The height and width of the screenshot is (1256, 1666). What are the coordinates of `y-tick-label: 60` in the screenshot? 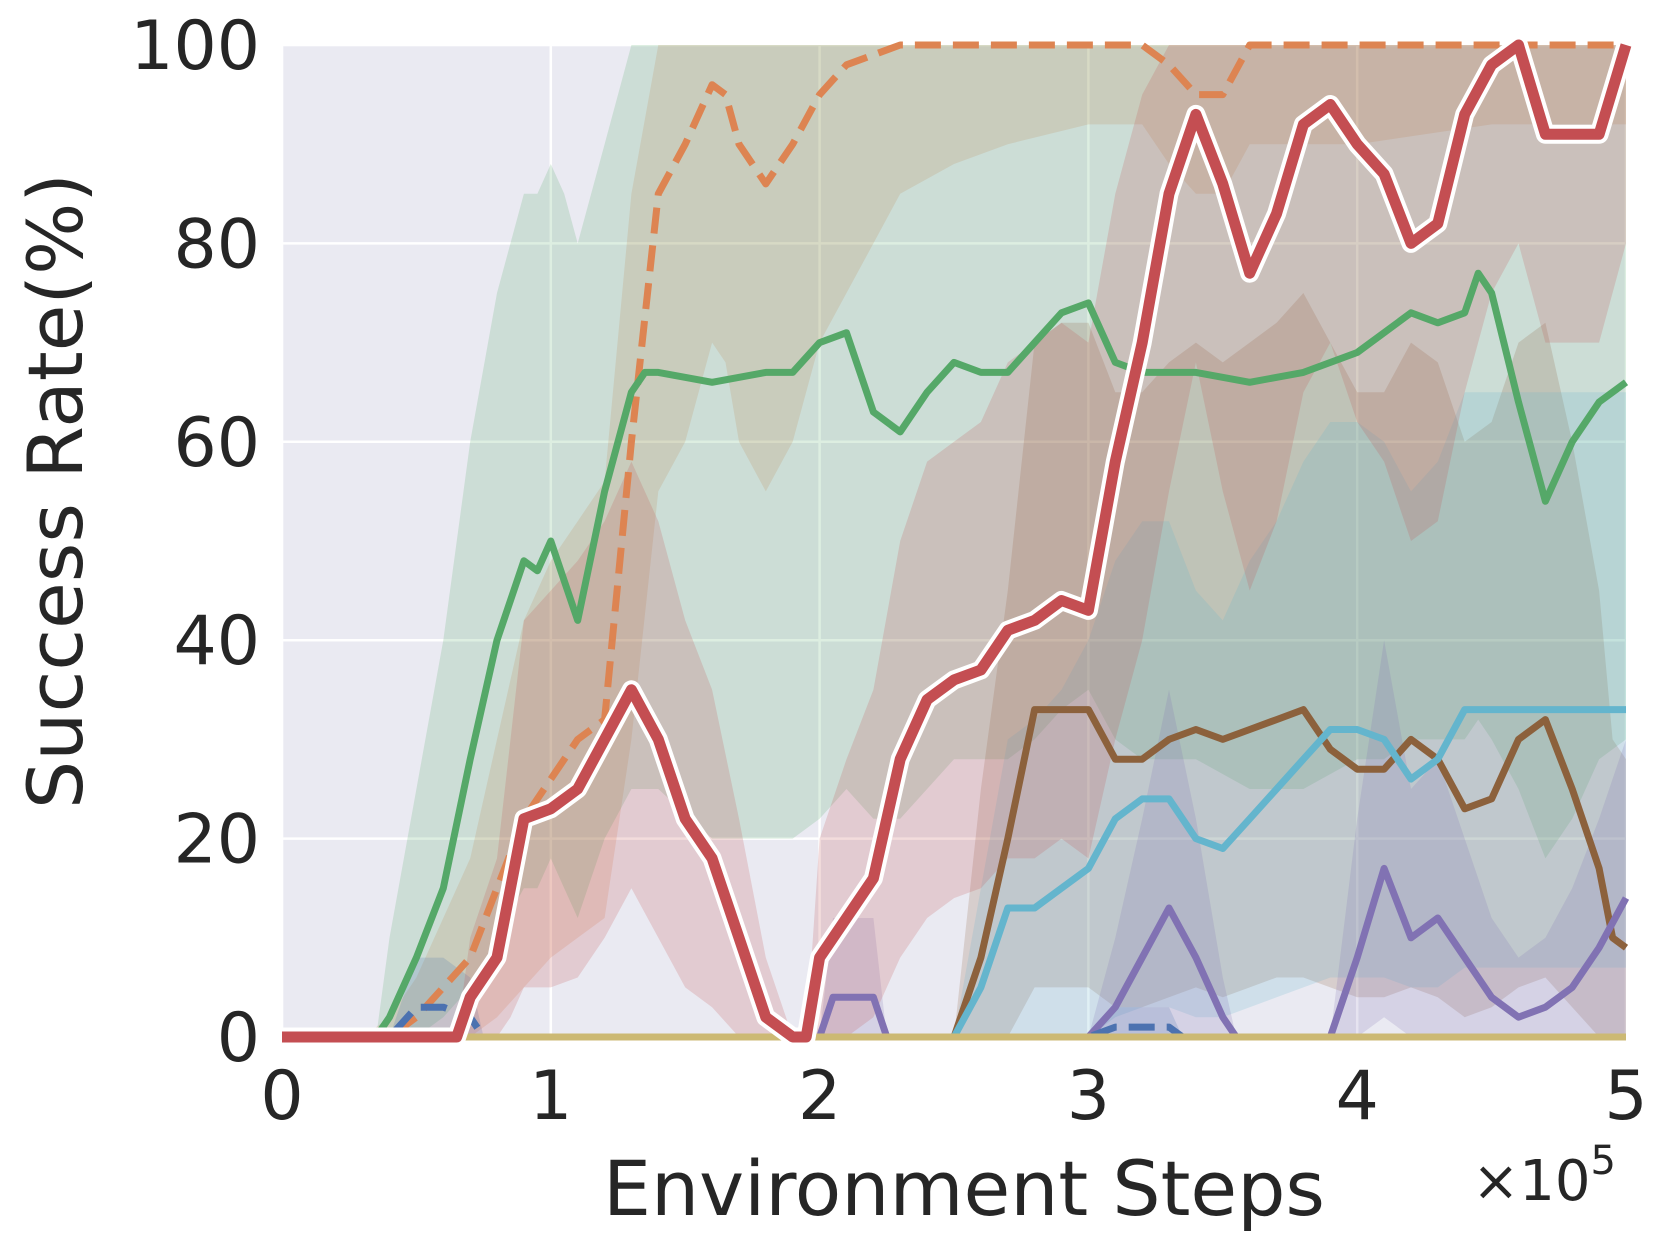 It's located at (216, 443).